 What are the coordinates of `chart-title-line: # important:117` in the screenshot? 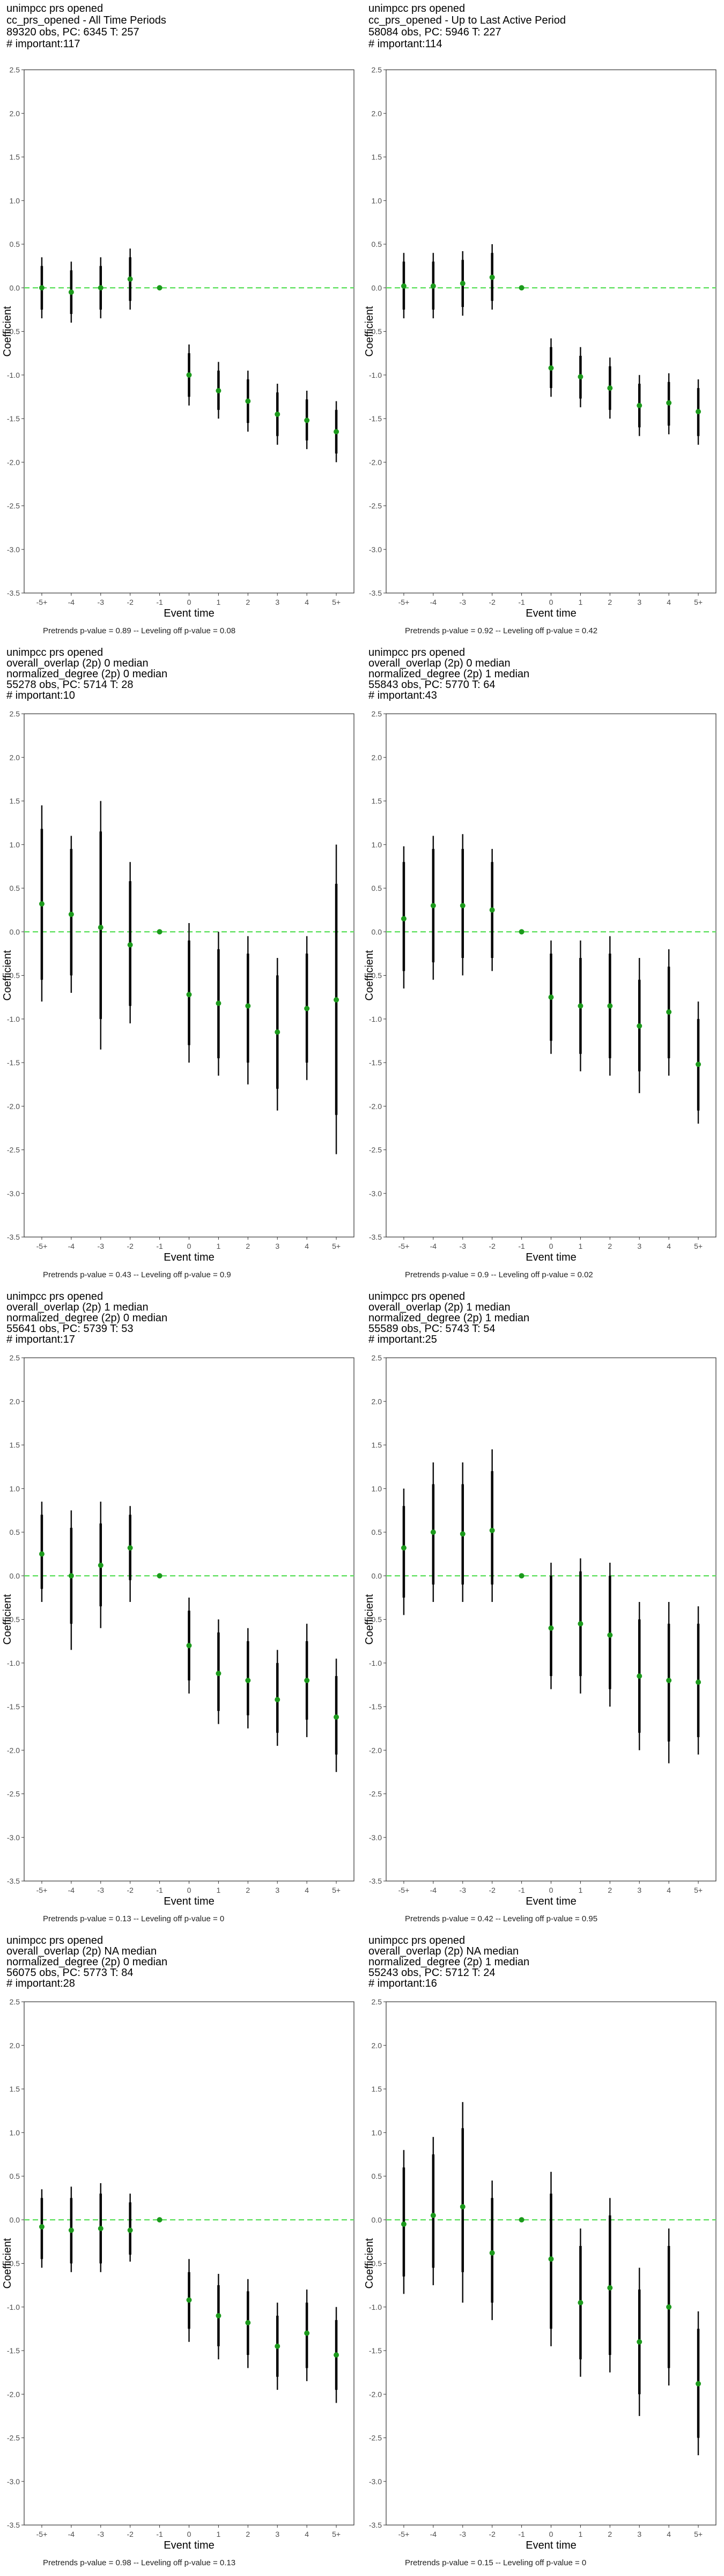 It's located at (43, 44).